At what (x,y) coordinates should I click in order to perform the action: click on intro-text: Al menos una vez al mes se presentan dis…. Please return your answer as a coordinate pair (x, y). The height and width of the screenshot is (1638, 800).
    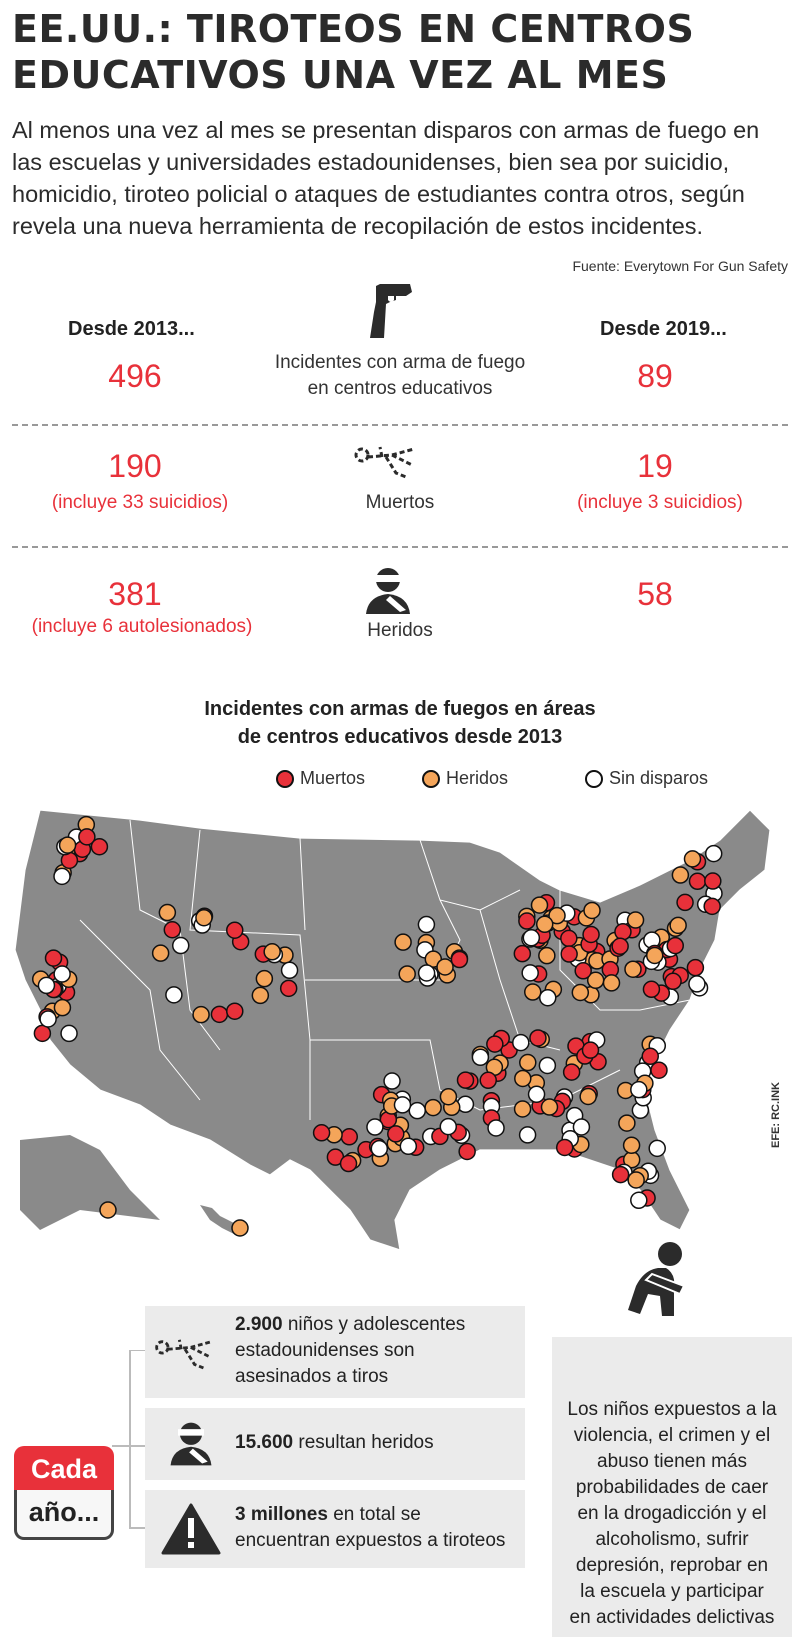
    Looking at the image, I should click on (402, 178).